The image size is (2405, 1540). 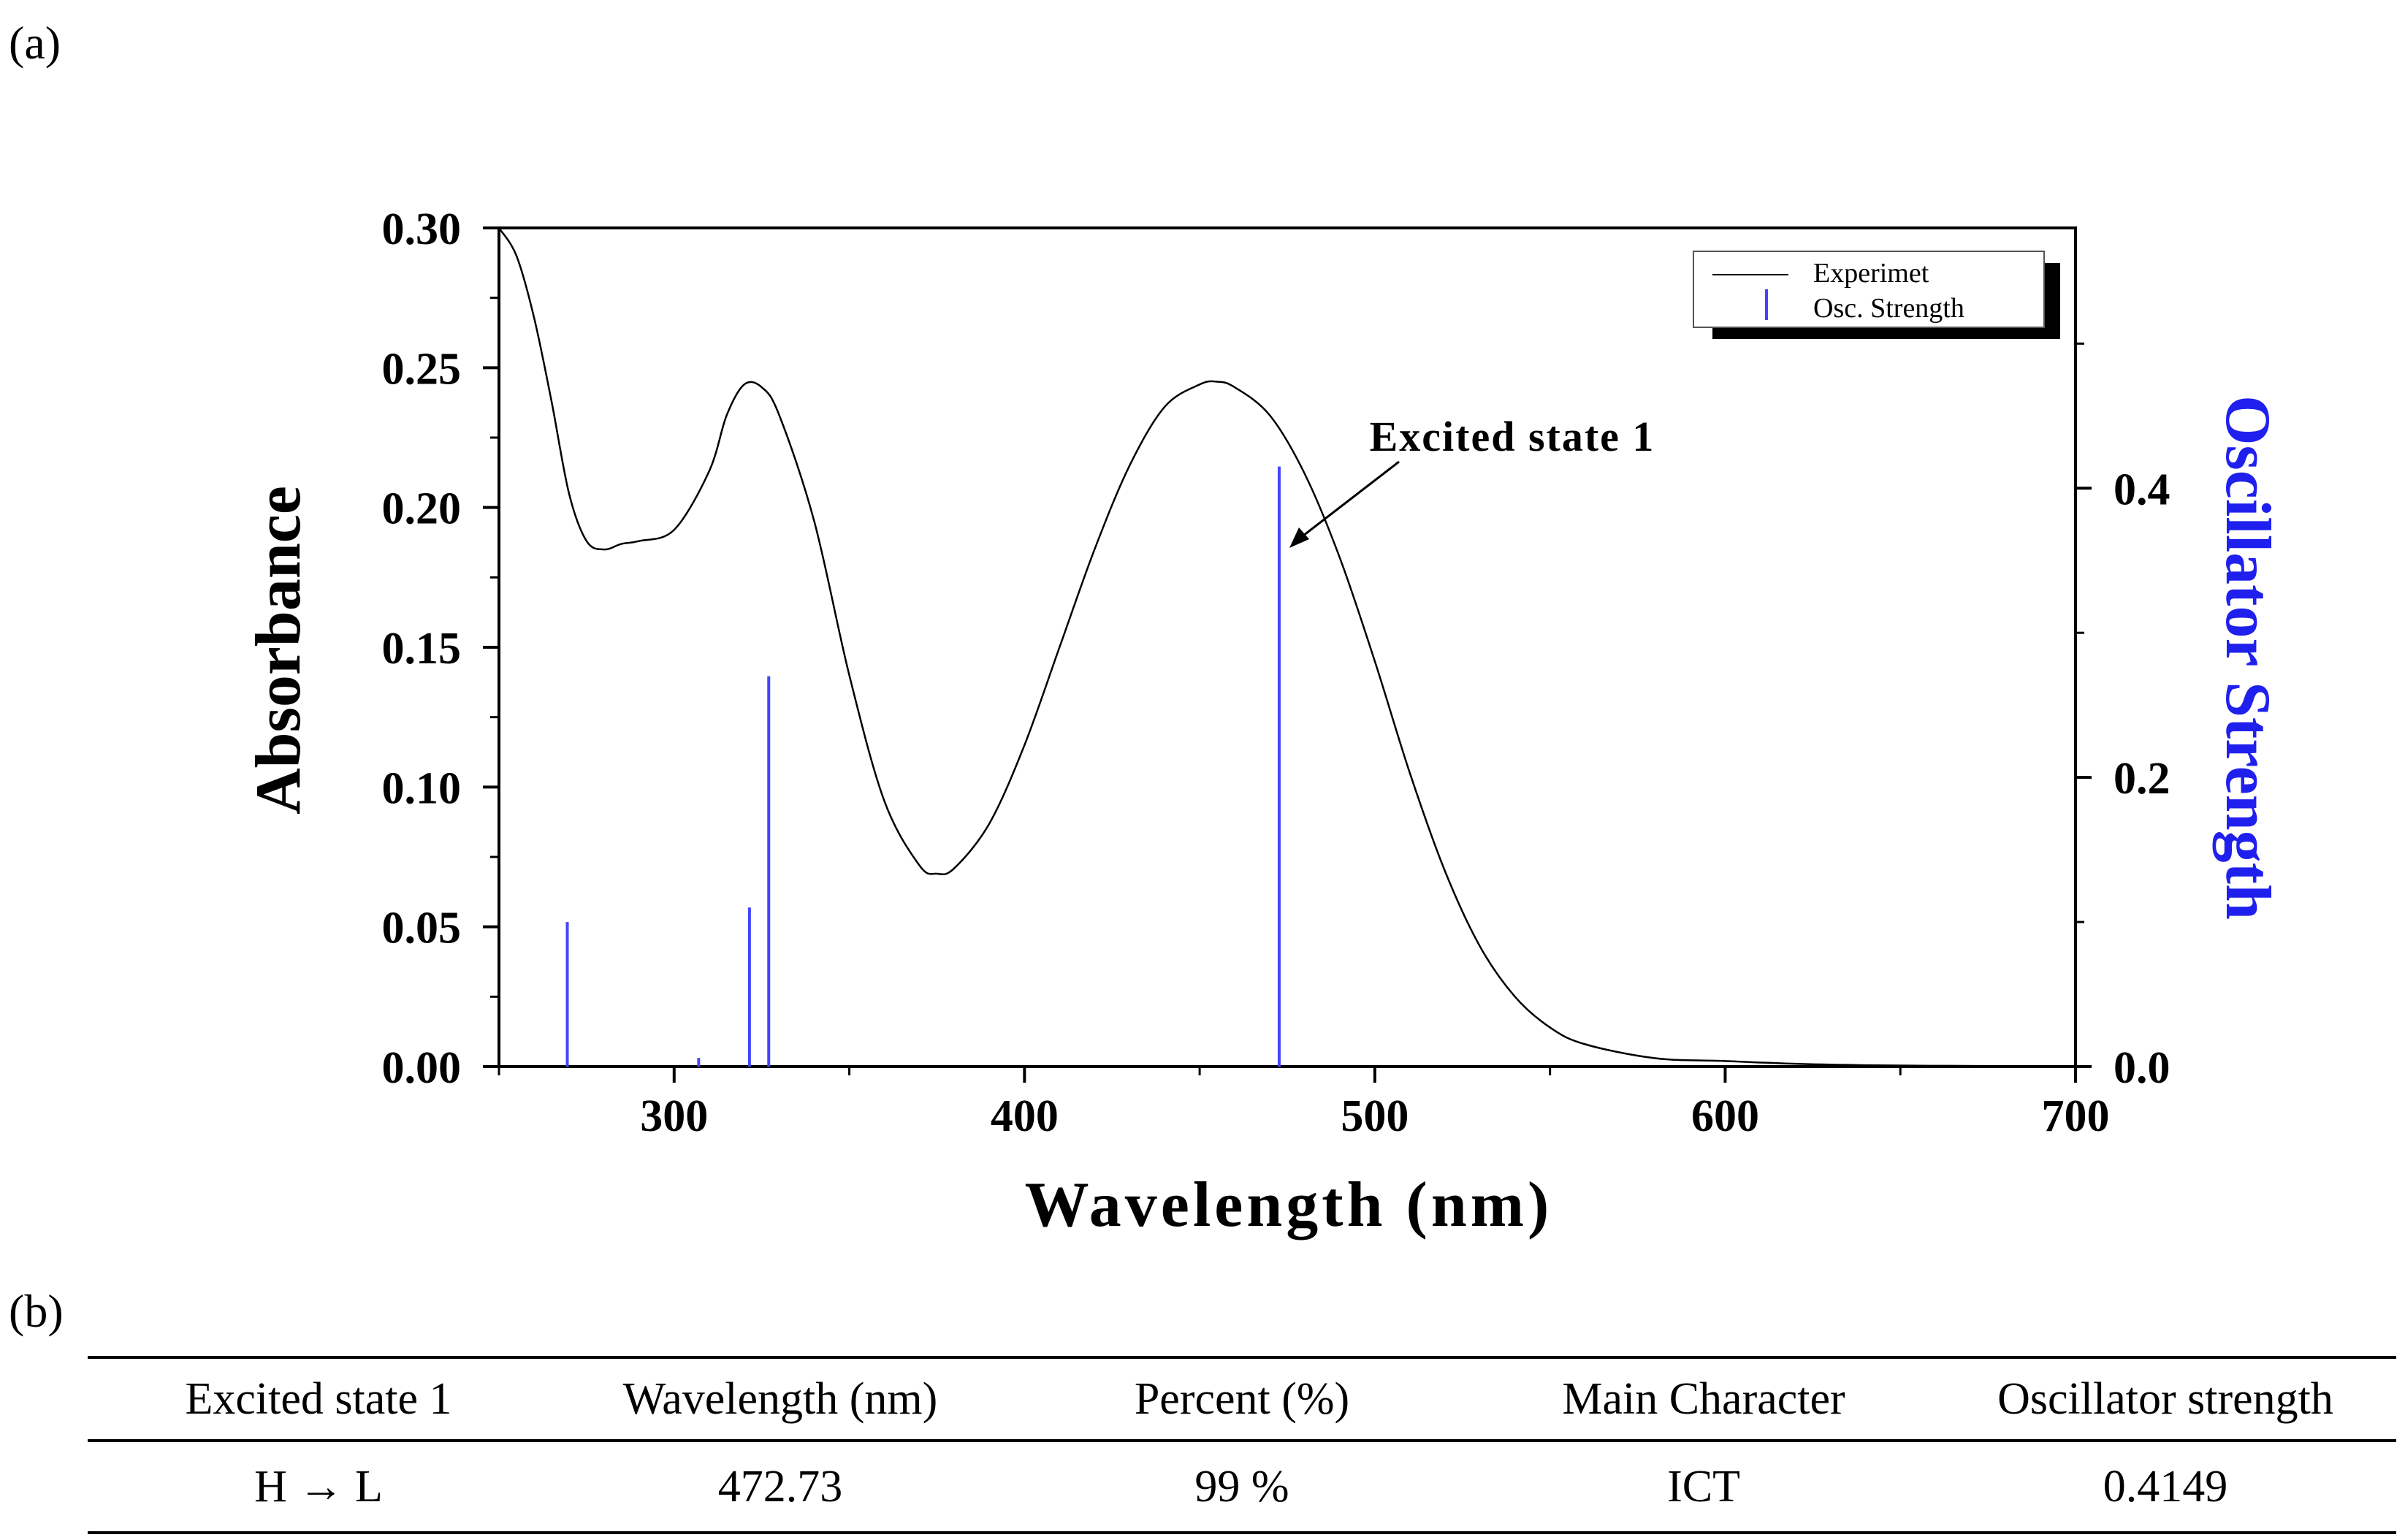 I want to click on table-cell: ICT, so click(x=1703, y=1486).